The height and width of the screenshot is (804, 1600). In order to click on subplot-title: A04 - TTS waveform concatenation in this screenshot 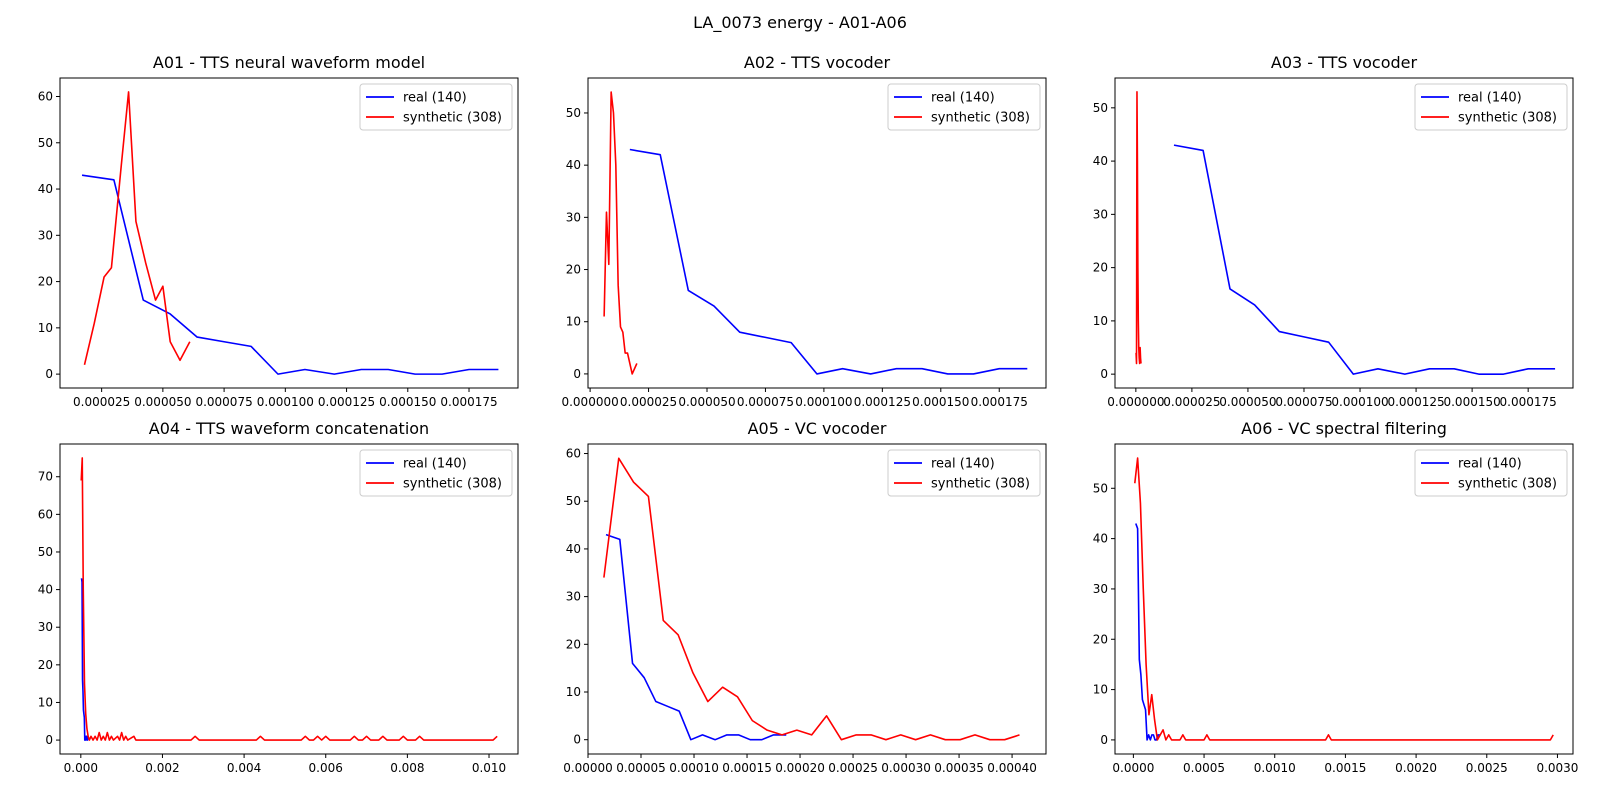, I will do `click(289, 428)`.